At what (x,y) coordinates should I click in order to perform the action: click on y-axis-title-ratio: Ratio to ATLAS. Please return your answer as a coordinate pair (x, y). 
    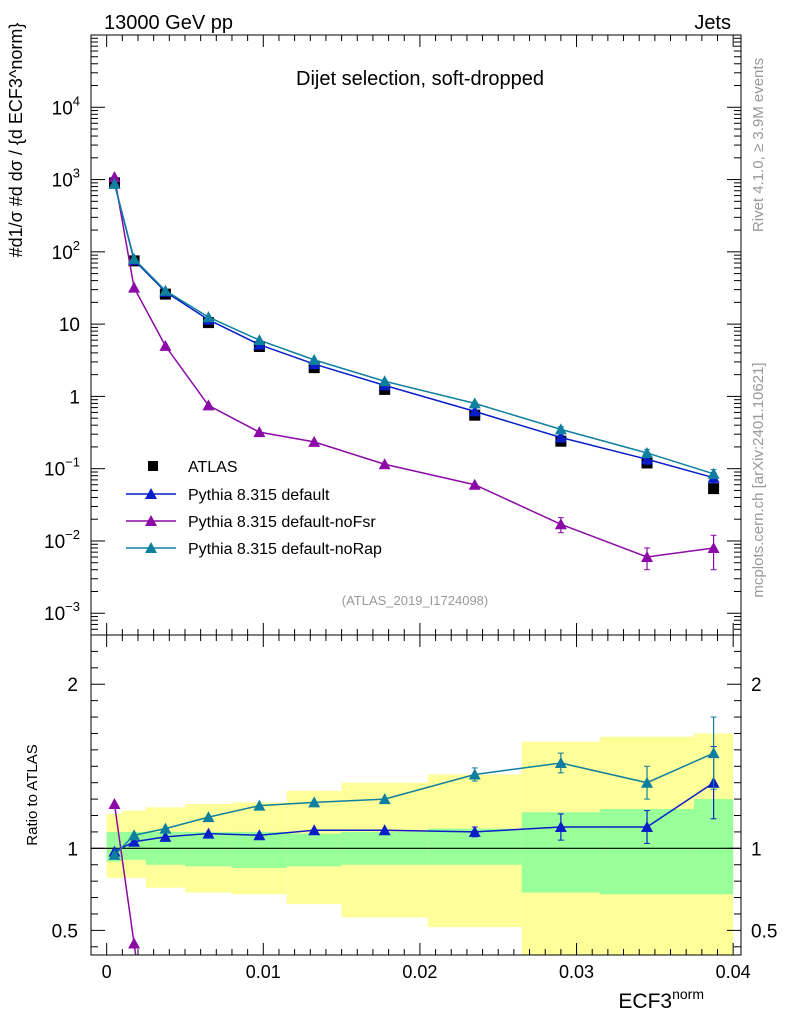
    Looking at the image, I should click on (32, 794).